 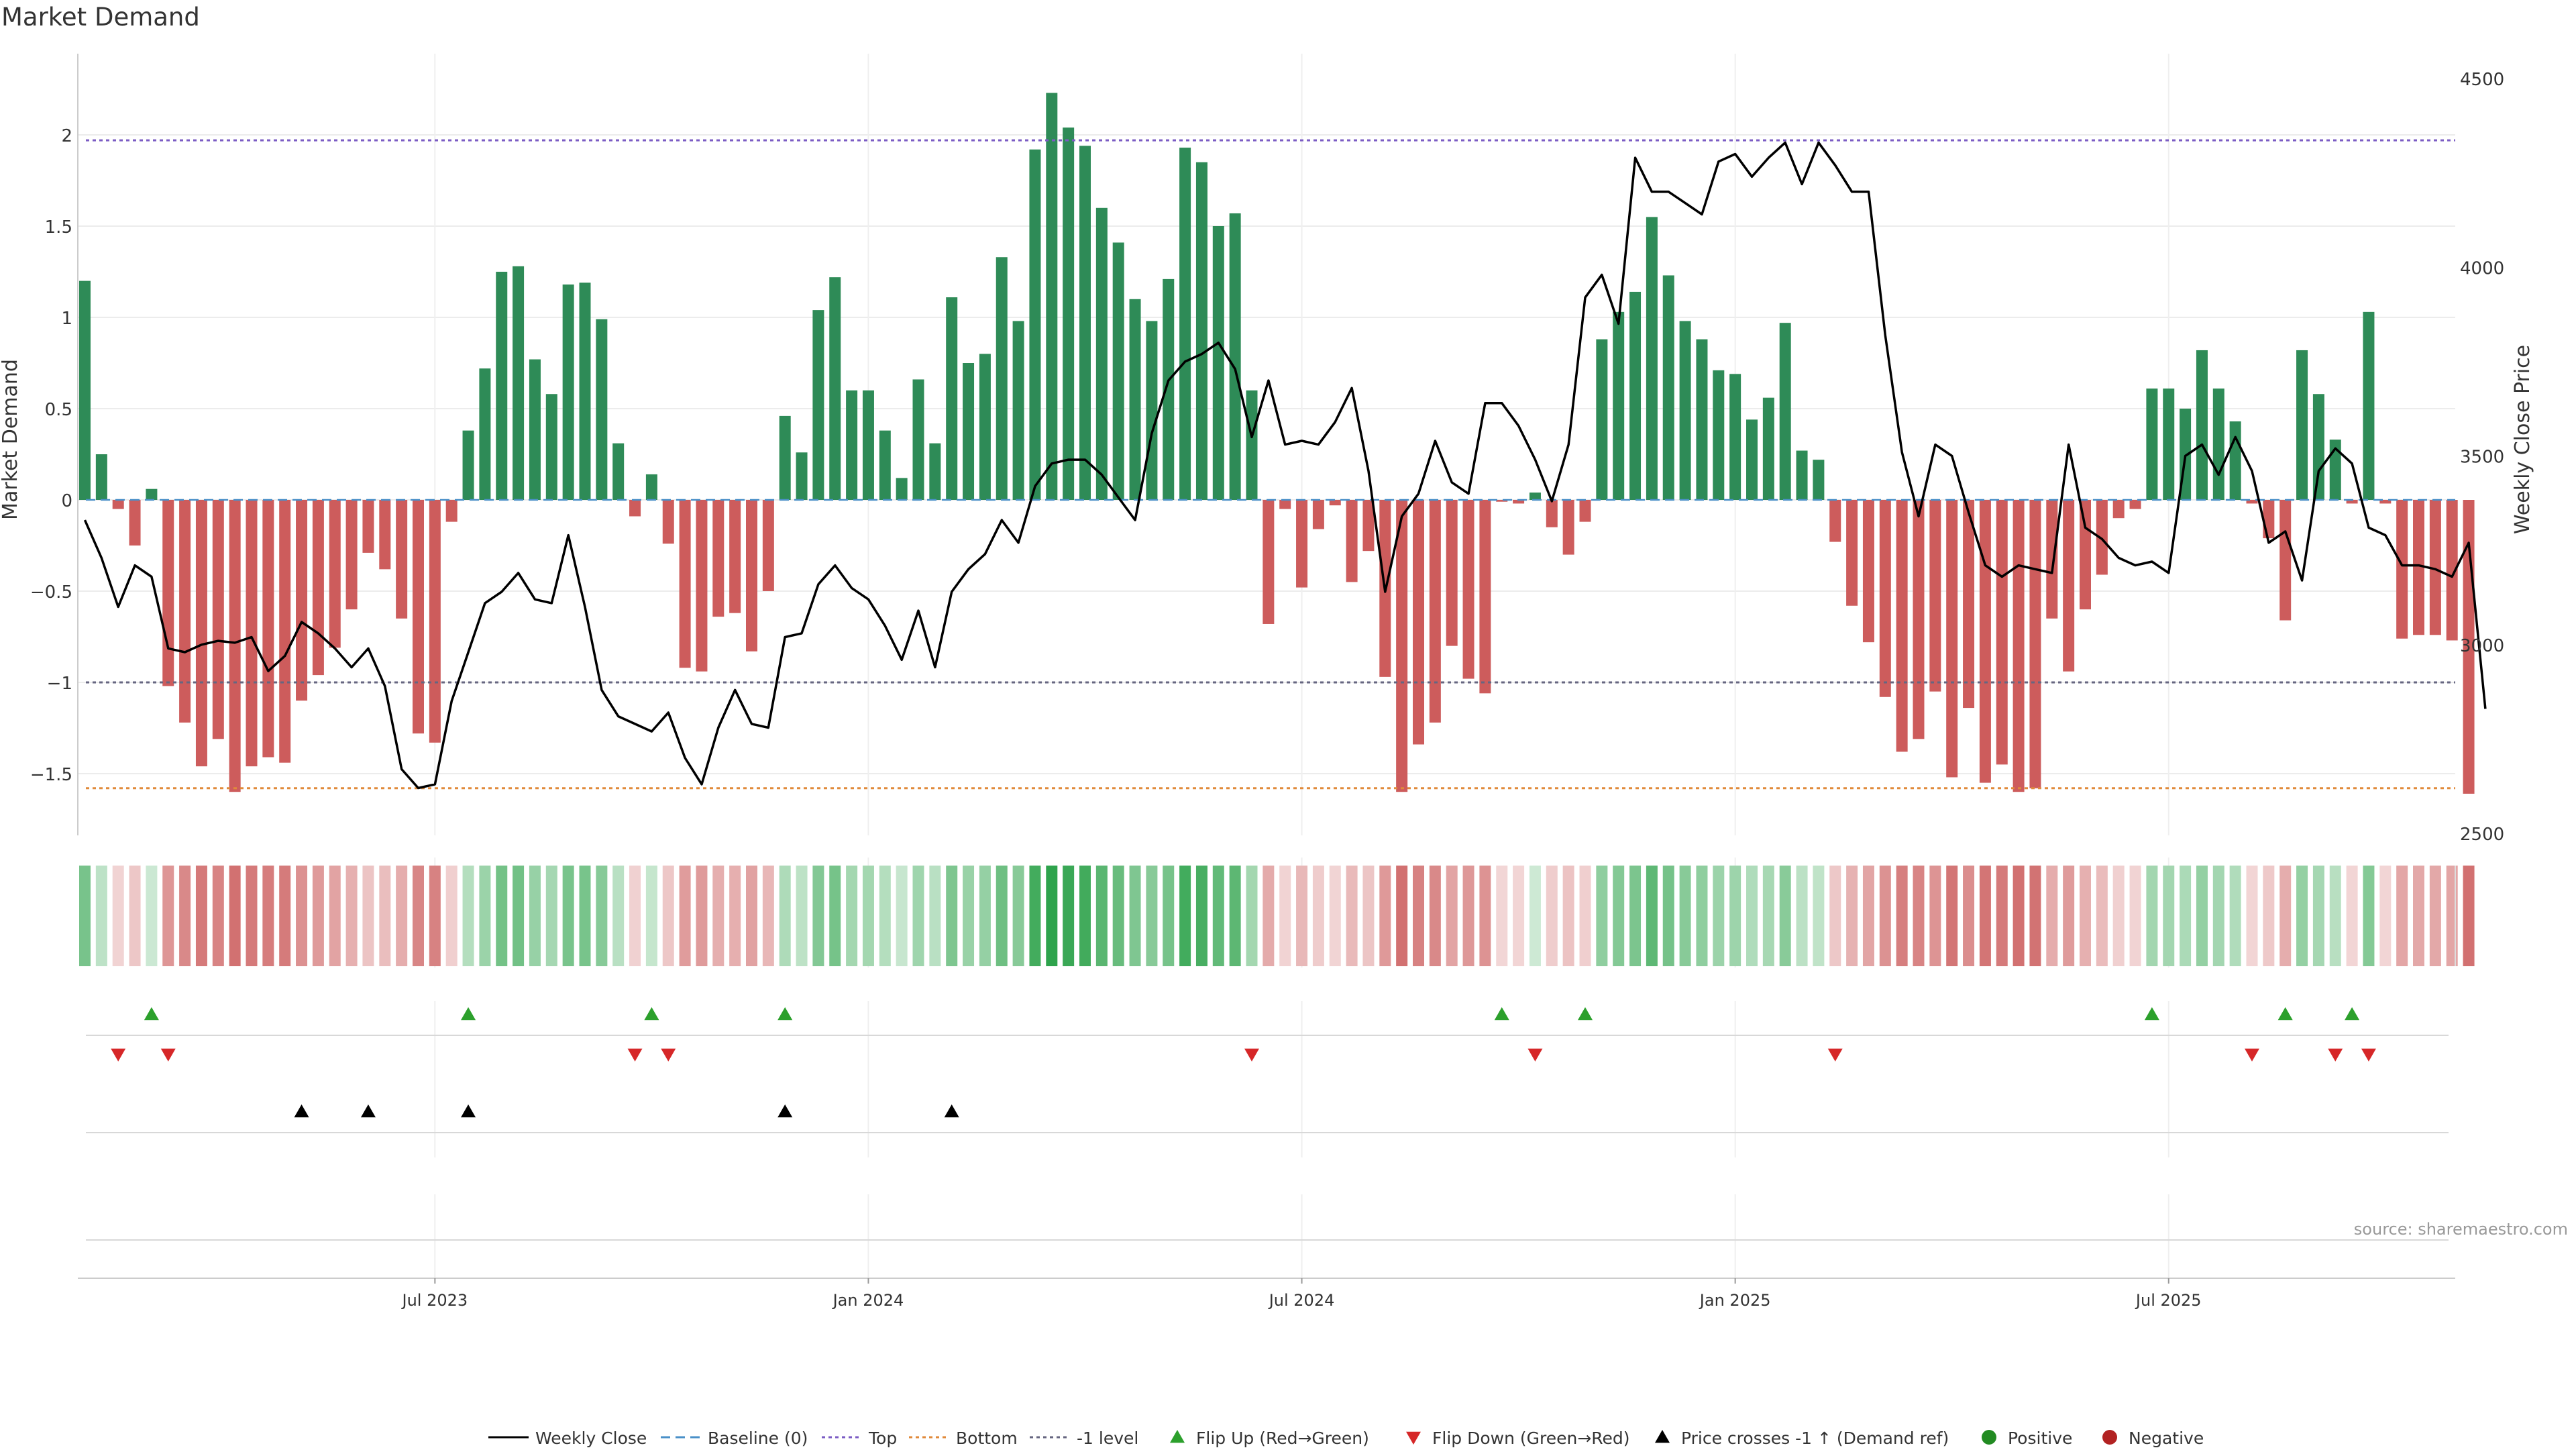 I want to click on legend-label: Positive, so click(x=2040, y=1438).